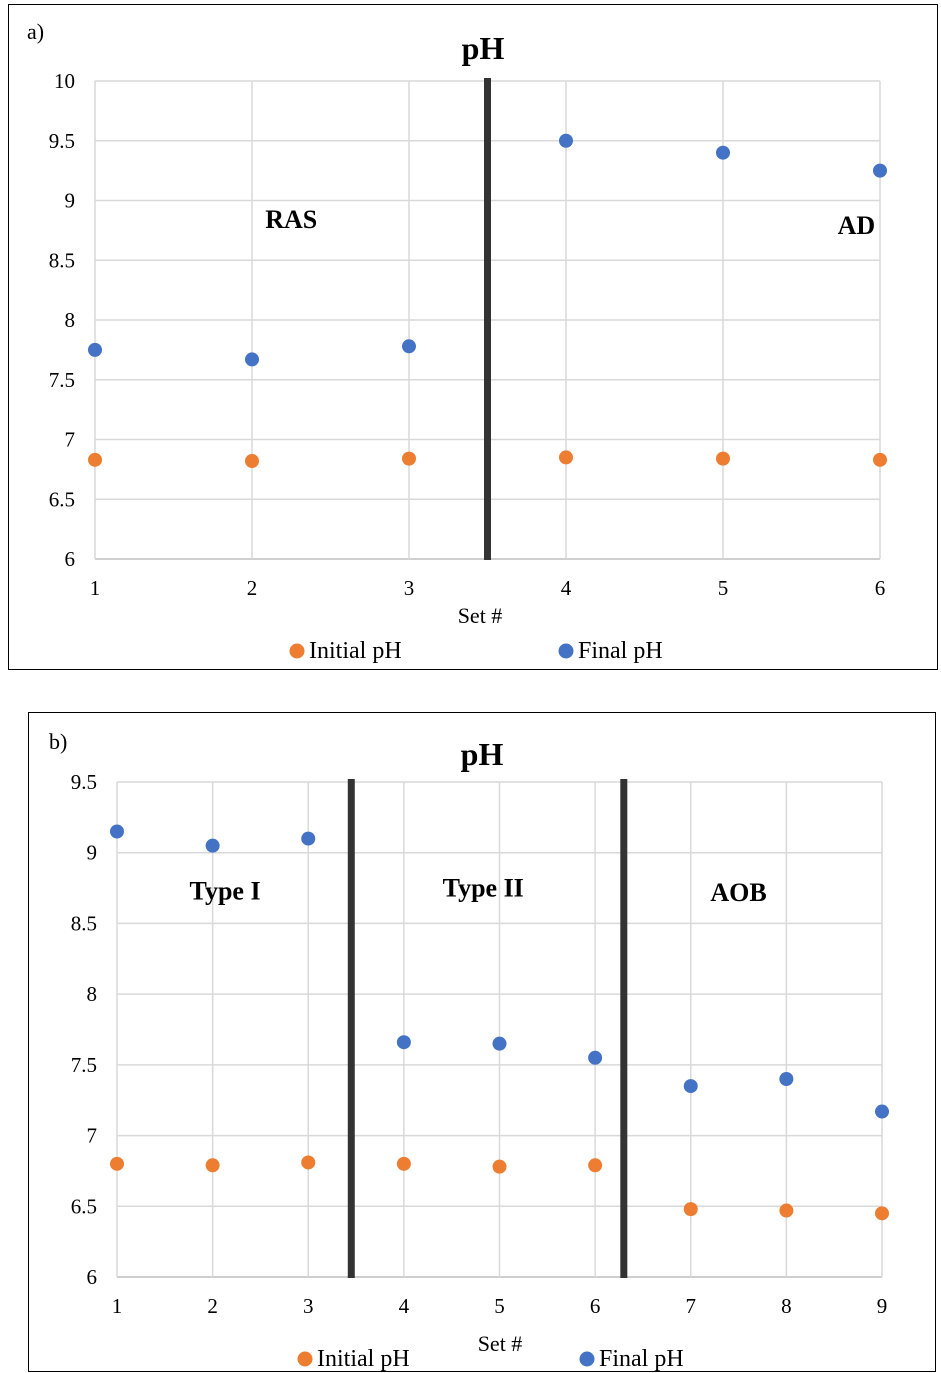  Describe the element at coordinates (786, 1306) in the screenshot. I see `x-tick-label: 8` at that location.